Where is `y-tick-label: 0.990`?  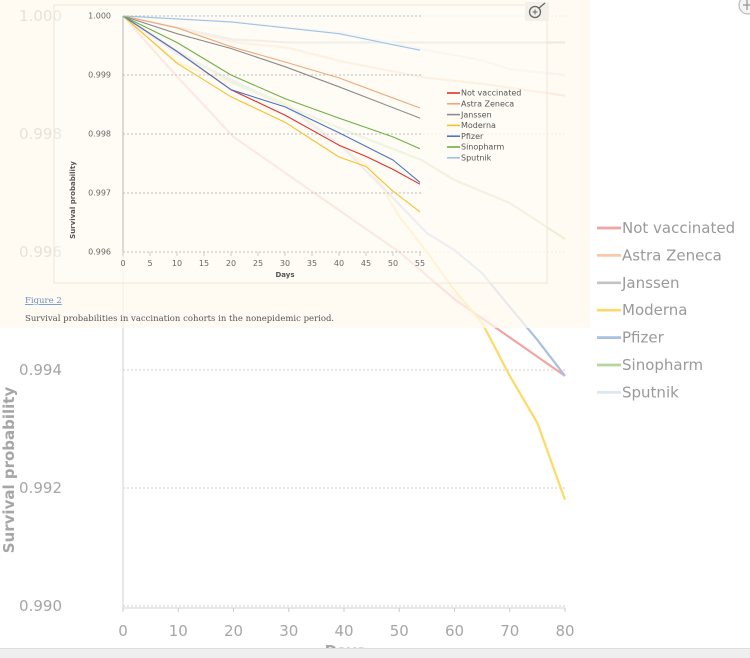 y-tick-label: 0.990 is located at coordinates (40, 606).